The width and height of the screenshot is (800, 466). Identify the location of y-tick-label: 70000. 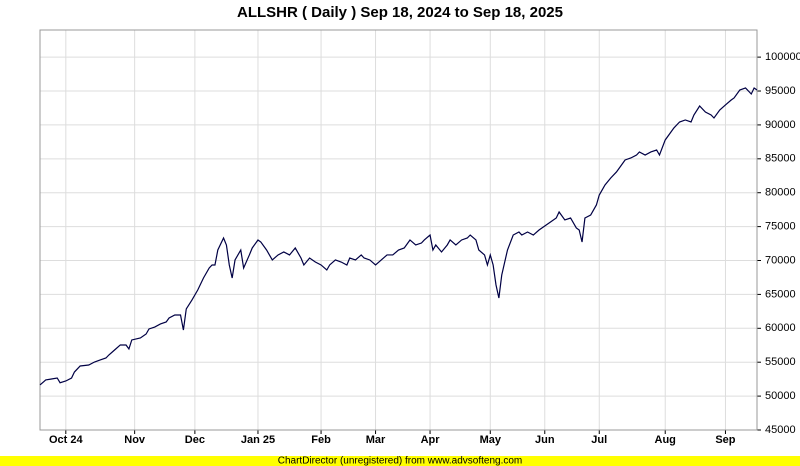
(780, 260).